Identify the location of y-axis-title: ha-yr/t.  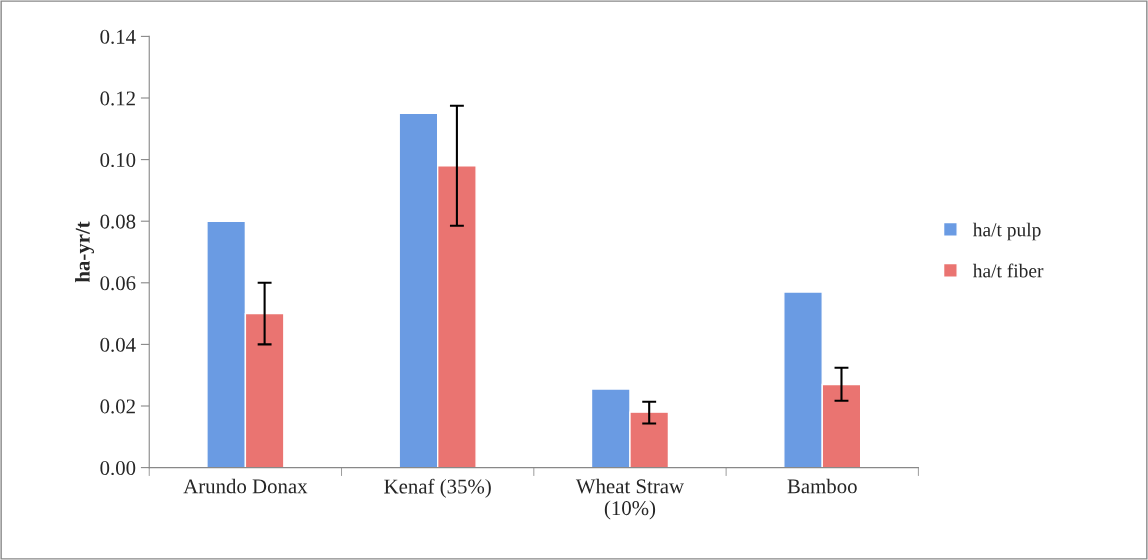
(85, 252).